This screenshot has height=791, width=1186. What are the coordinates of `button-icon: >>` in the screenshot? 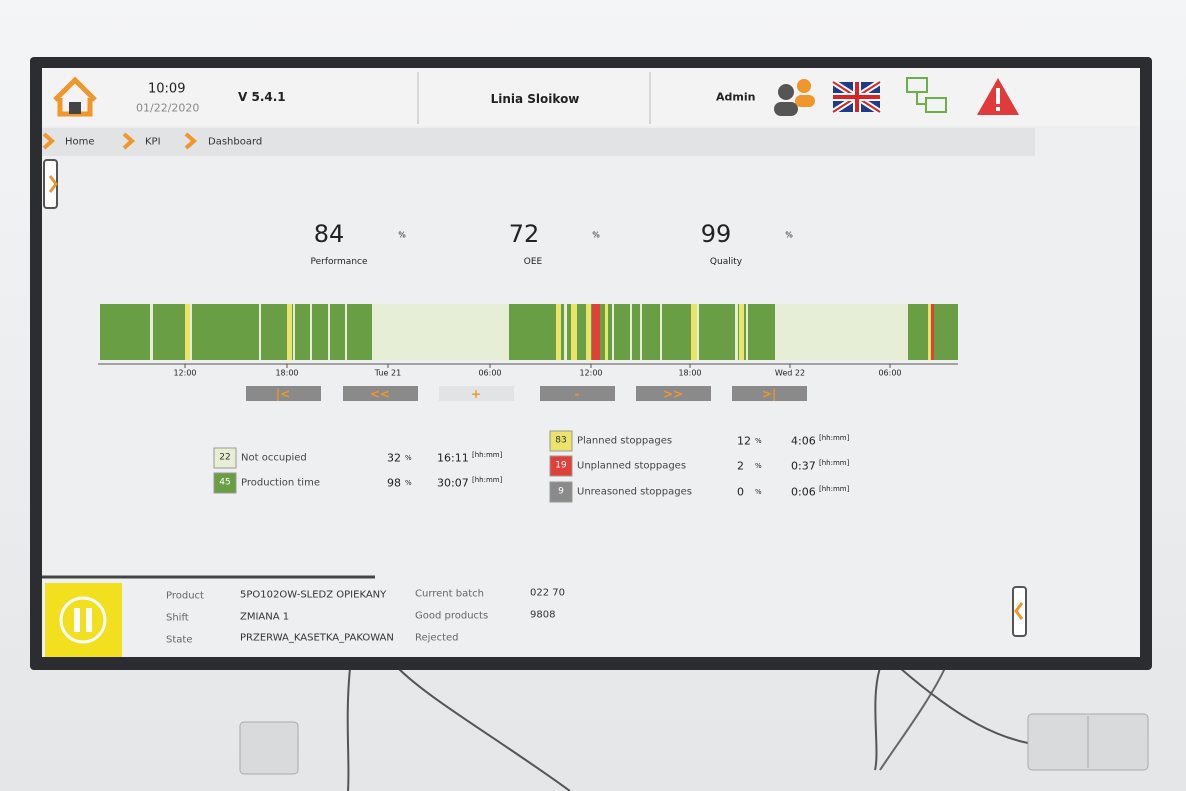 It's located at (673, 394).